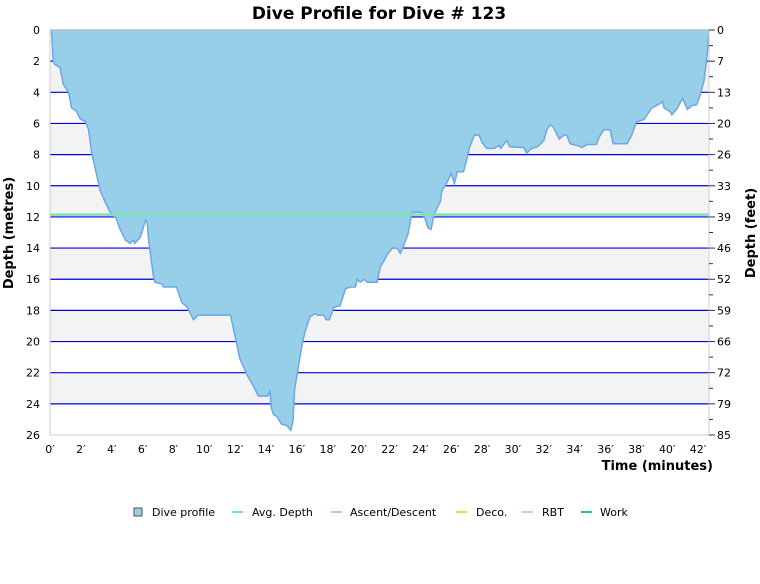  What do you see at coordinates (358, 449) in the screenshot?
I see `x-tick-label: 20′` at bounding box center [358, 449].